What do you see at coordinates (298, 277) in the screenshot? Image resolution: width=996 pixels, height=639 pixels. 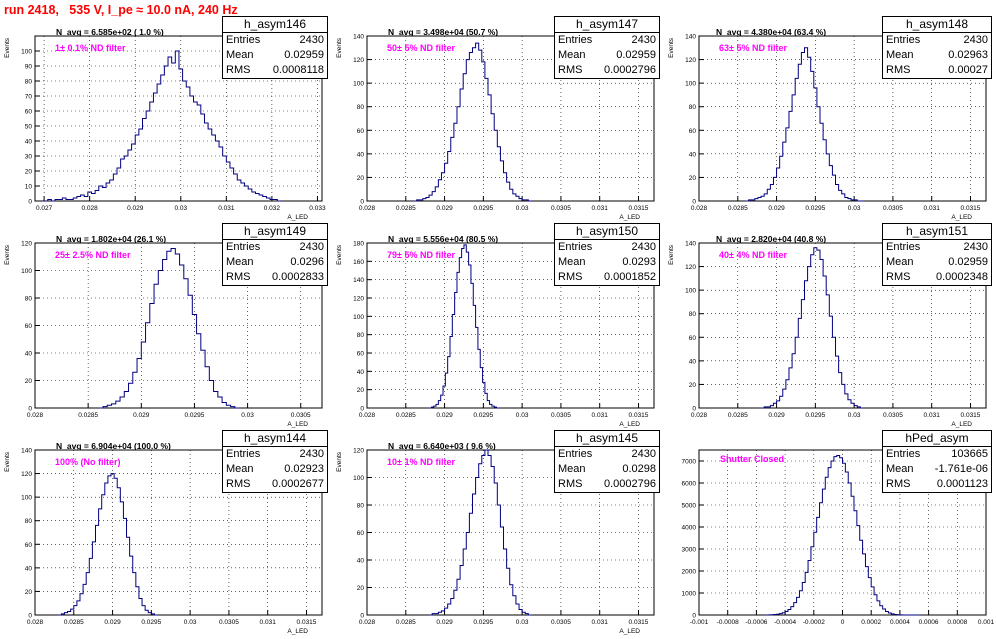 I see `stats-value: 0.0002833` at bounding box center [298, 277].